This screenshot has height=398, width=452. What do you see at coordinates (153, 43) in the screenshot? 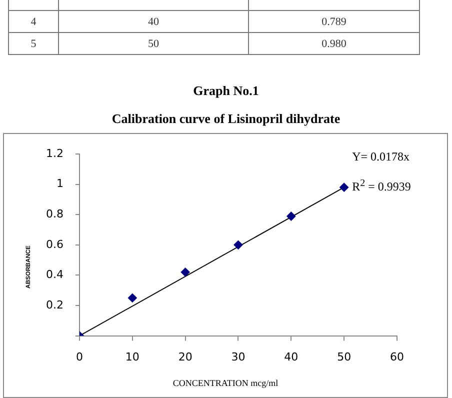
I see `text: 50` at bounding box center [153, 43].